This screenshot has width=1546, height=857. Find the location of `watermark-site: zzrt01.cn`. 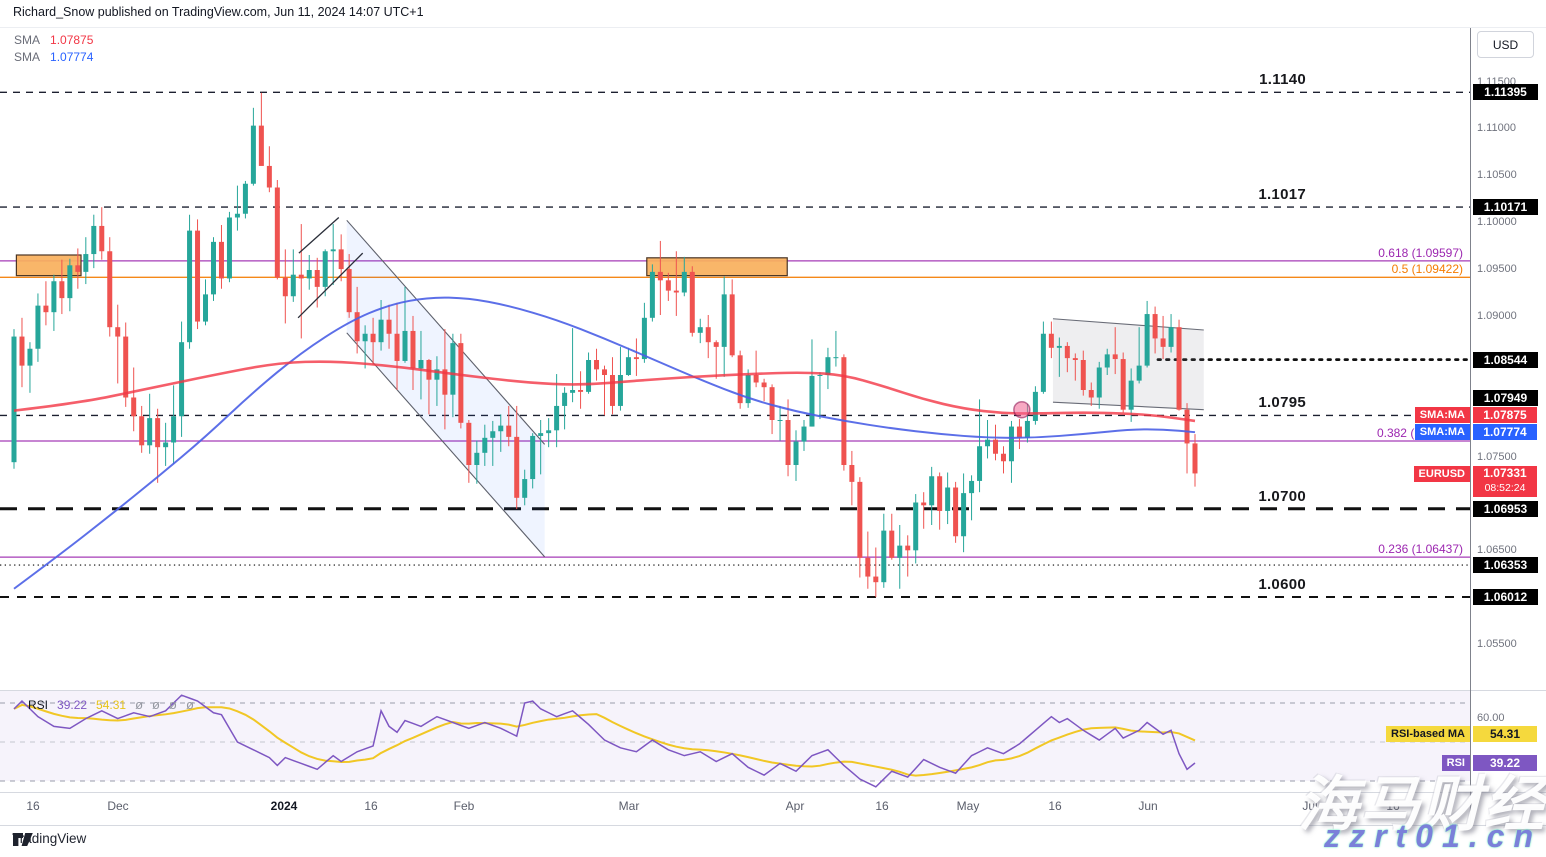

watermark-site: zzrt01.cn is located at coordinates (1433, 836).